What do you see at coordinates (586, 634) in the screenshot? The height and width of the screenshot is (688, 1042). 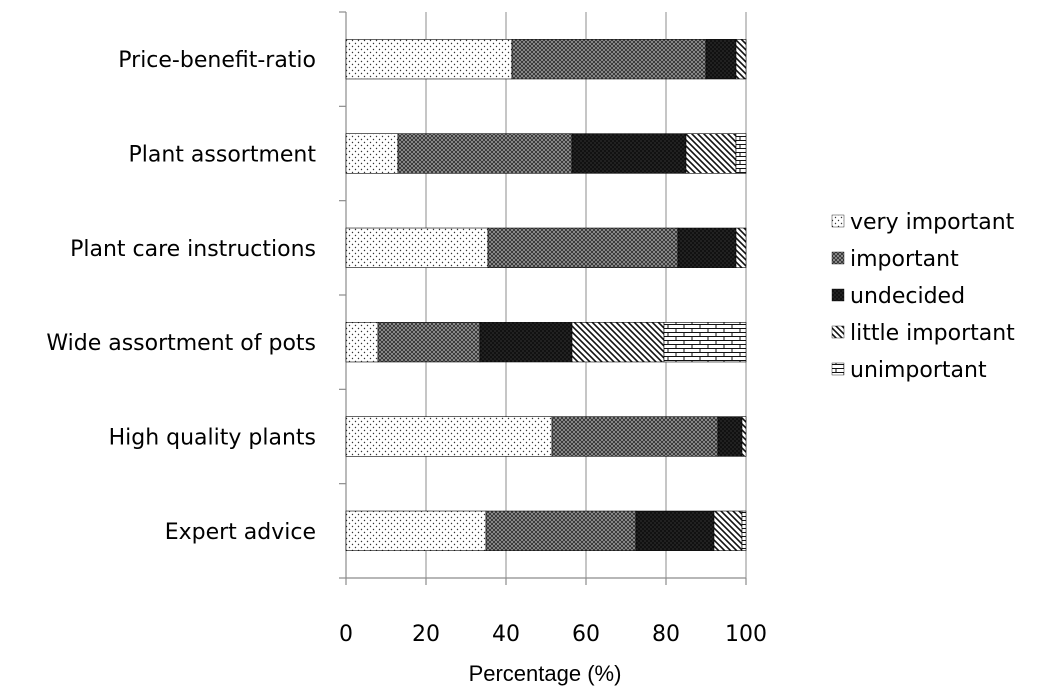 I see `x-tick-label: 60` at bounding box center [586, 634].